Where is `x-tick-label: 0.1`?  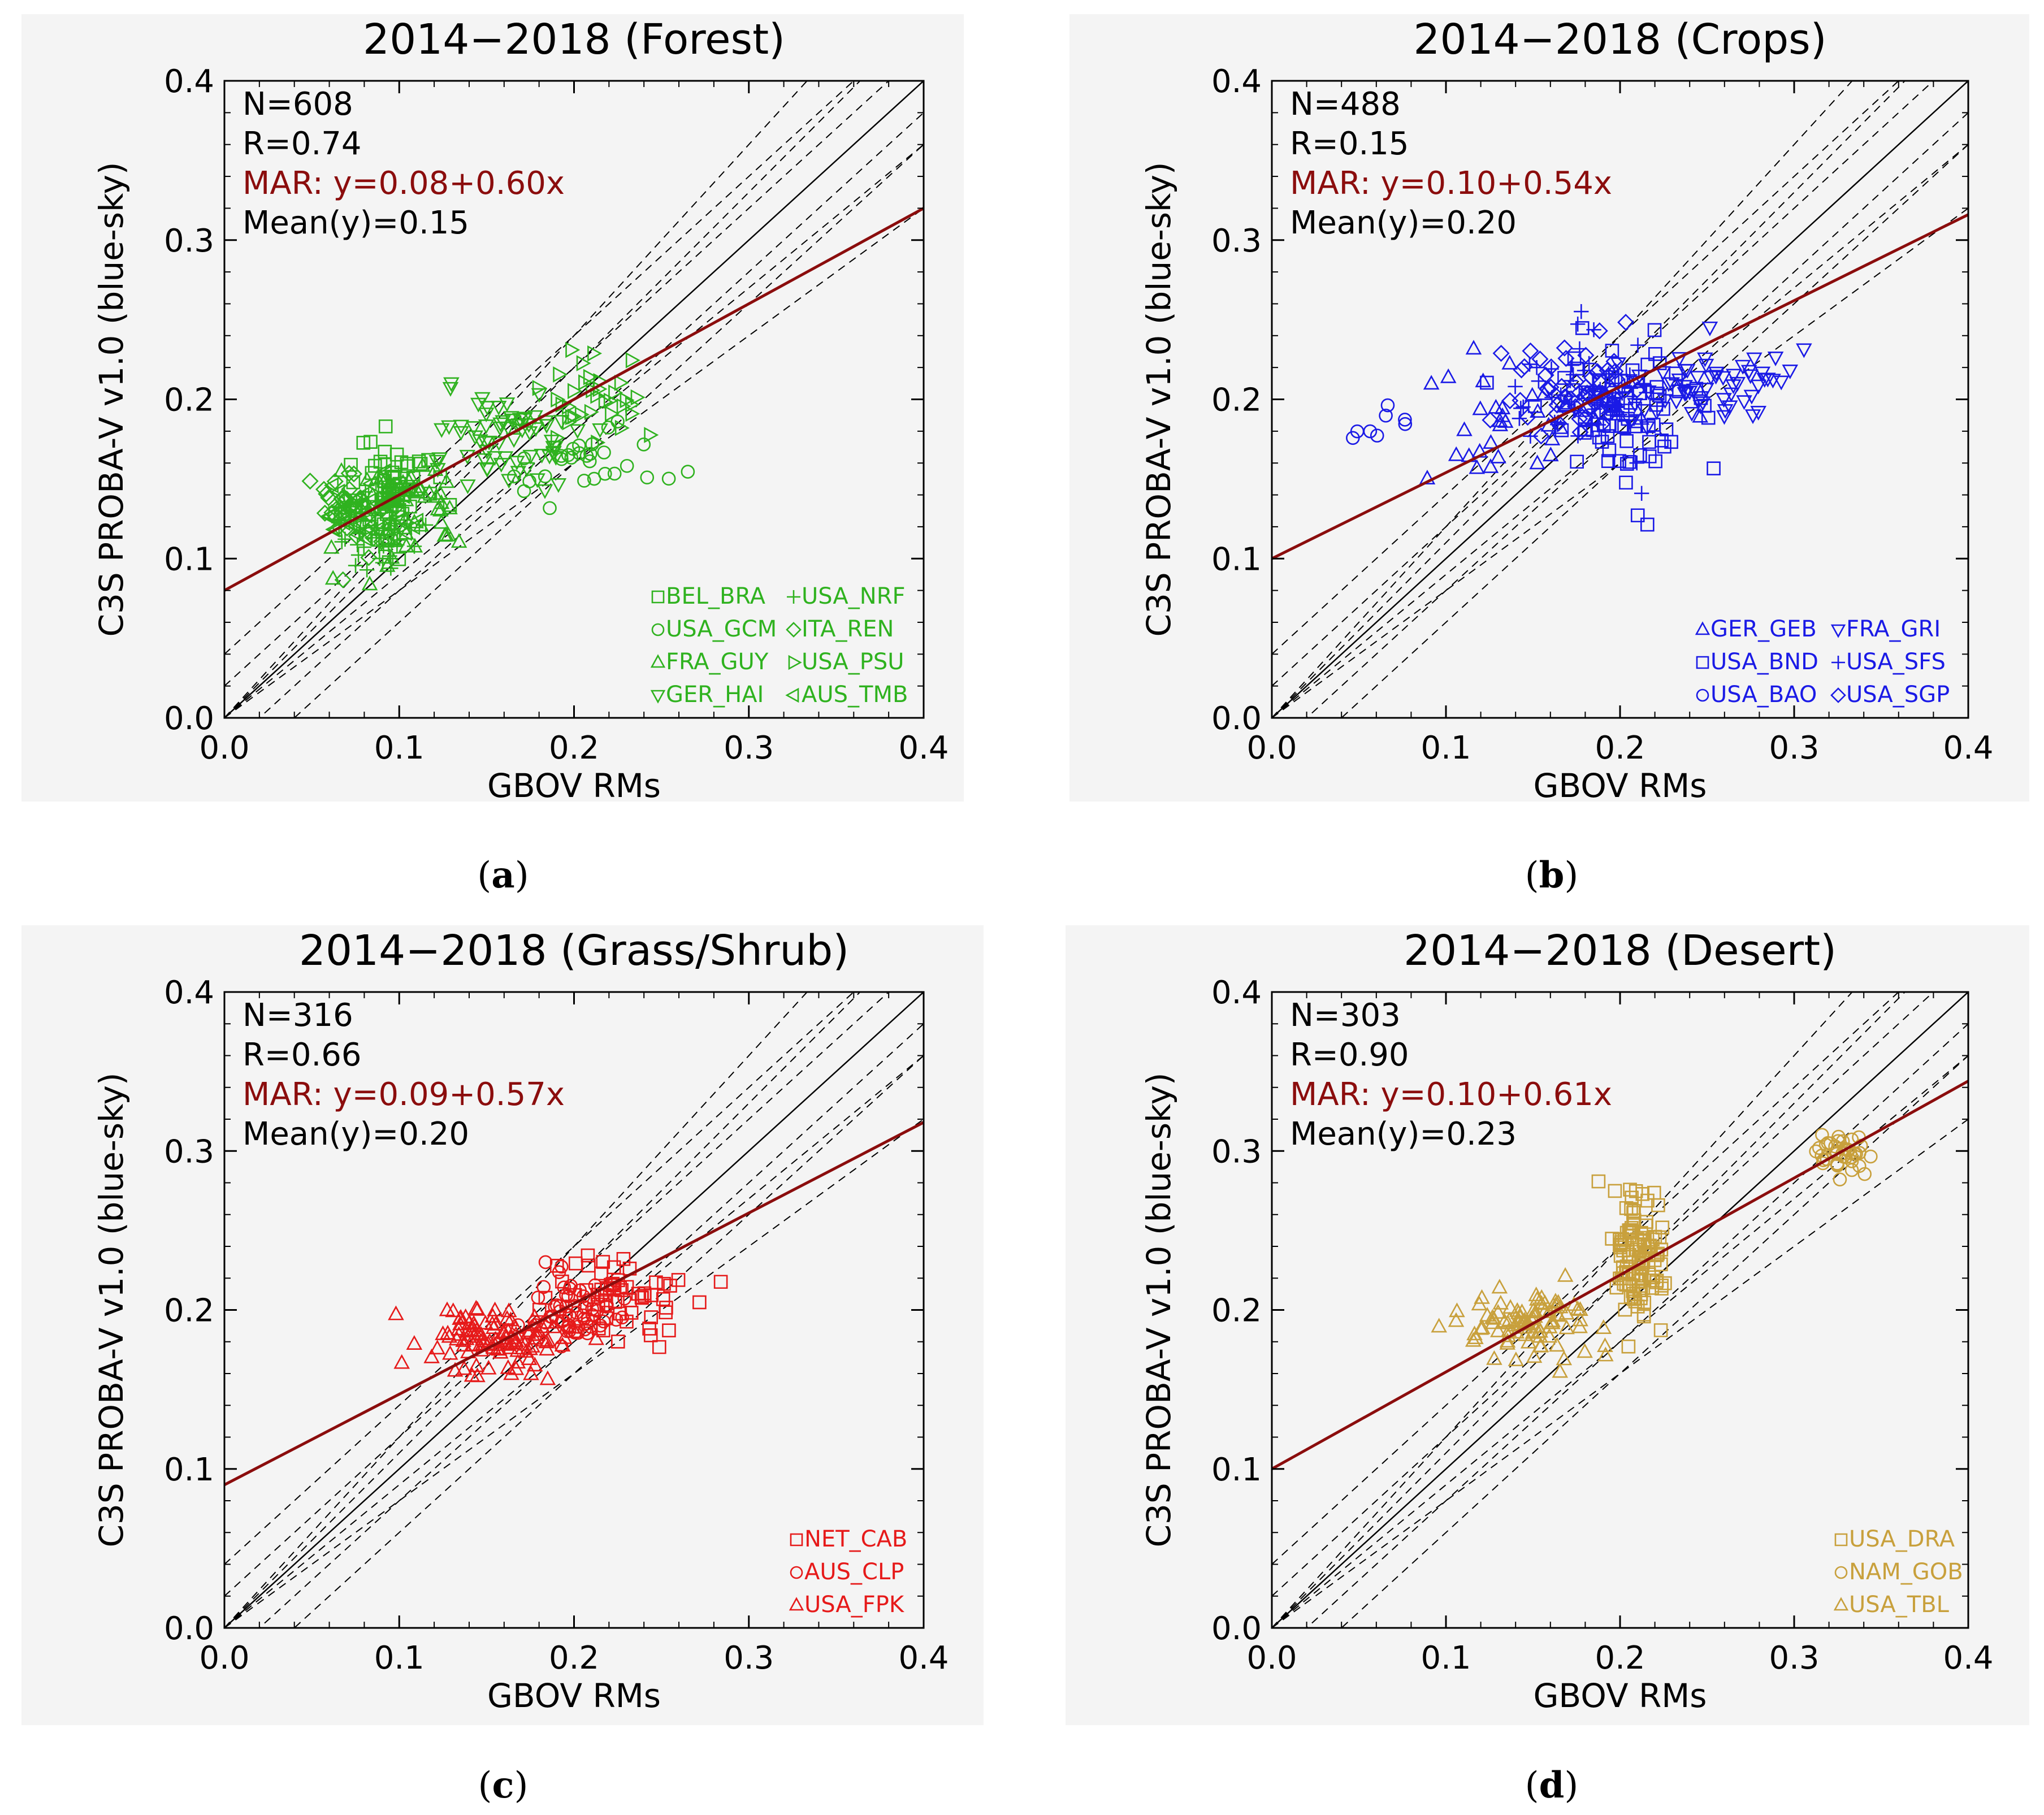 x-tick-label: 0.1 is located at coordinates (1446, 748).